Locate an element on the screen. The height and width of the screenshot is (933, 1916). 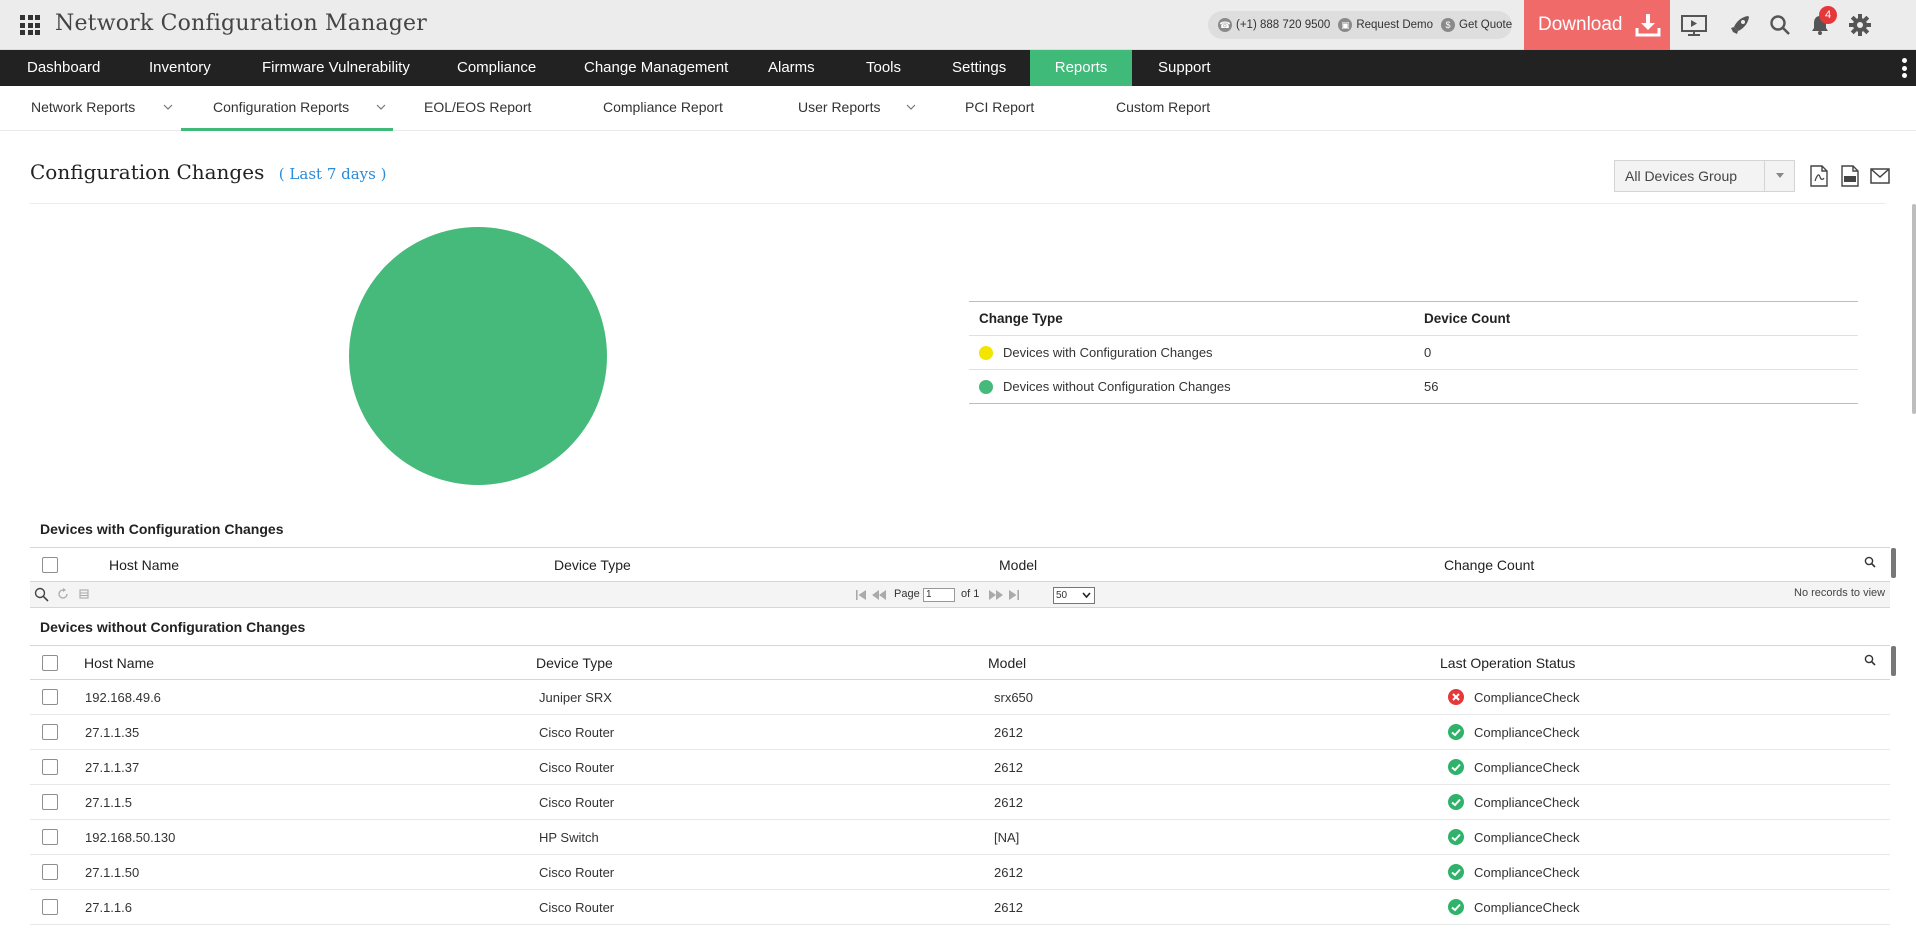
phone-link: ☎ (+1) 888 720 9500 is located at coordinates (1274, 25).